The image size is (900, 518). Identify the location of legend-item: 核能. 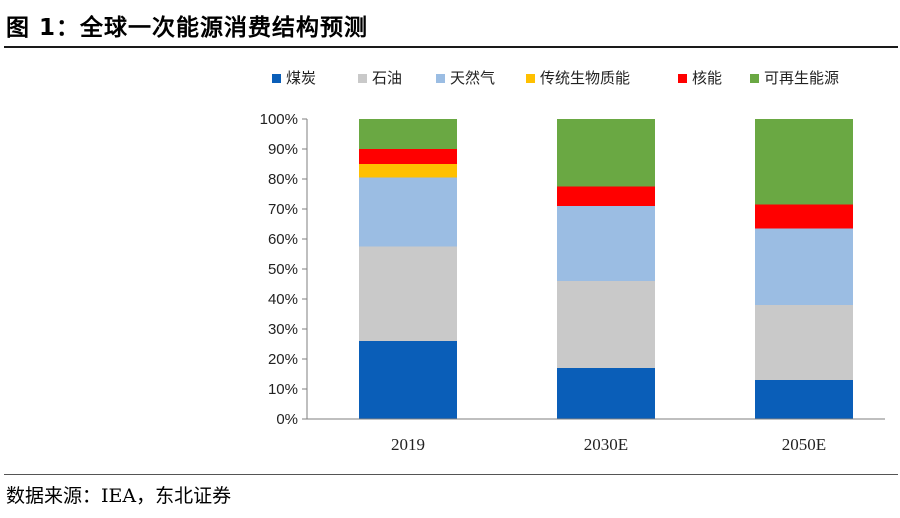
(700, 78).